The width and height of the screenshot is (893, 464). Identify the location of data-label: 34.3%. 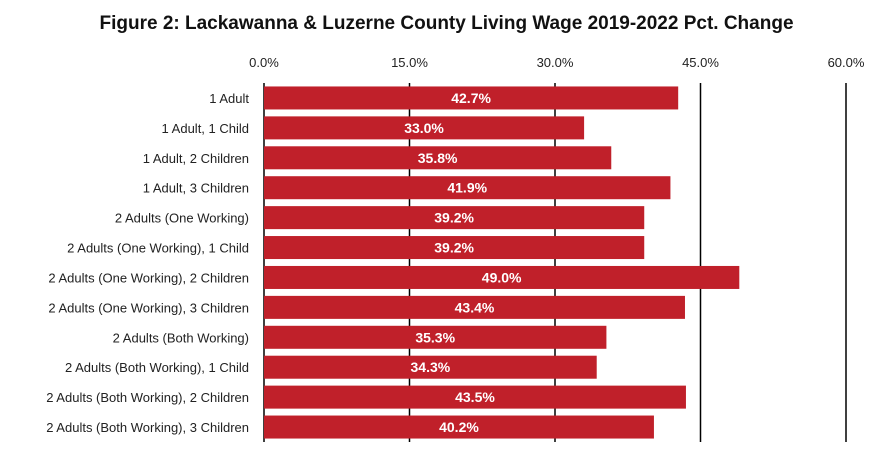
(431, 367).